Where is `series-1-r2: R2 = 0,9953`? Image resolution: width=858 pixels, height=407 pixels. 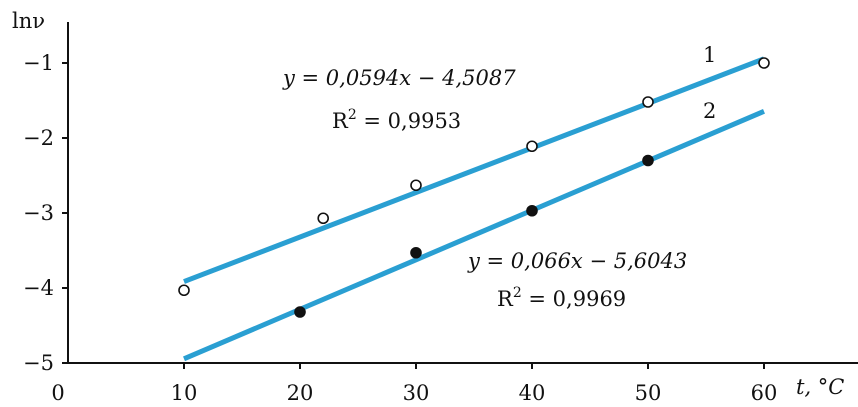 series-1-r2: R2 = 0,9953 is located at coordinates (396, 120).